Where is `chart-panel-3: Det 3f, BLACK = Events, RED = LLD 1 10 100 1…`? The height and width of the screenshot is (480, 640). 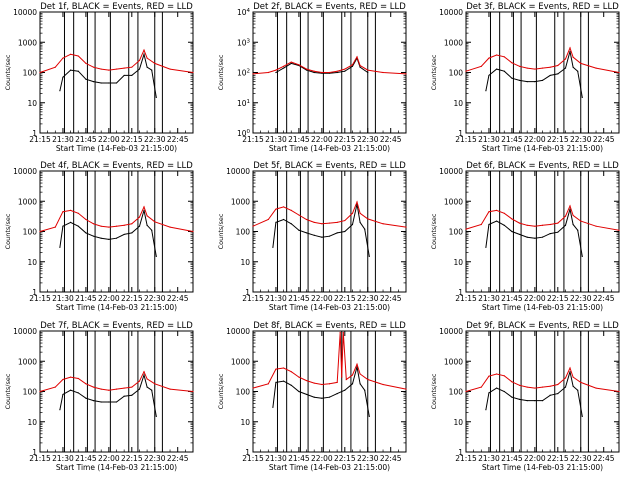
chart-panel-3: Det 3f, BLACK = Events, RED = LLD 1 10 100 1… is located at coordinates (525, 77).